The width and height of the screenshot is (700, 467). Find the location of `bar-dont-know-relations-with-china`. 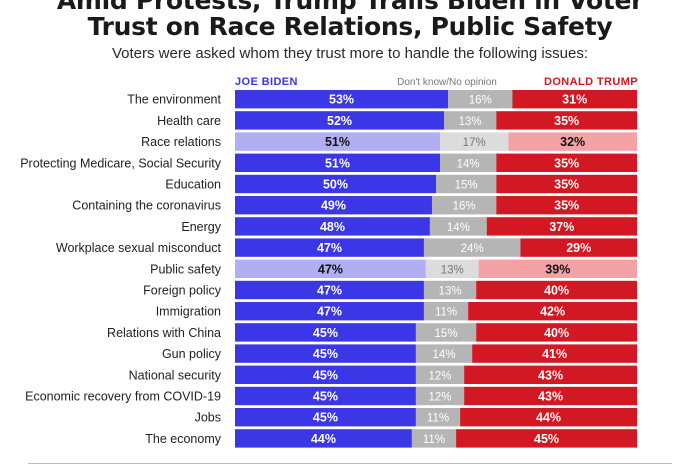

bar-dont-know-relations-with-china is located at coordinates (446, 332).